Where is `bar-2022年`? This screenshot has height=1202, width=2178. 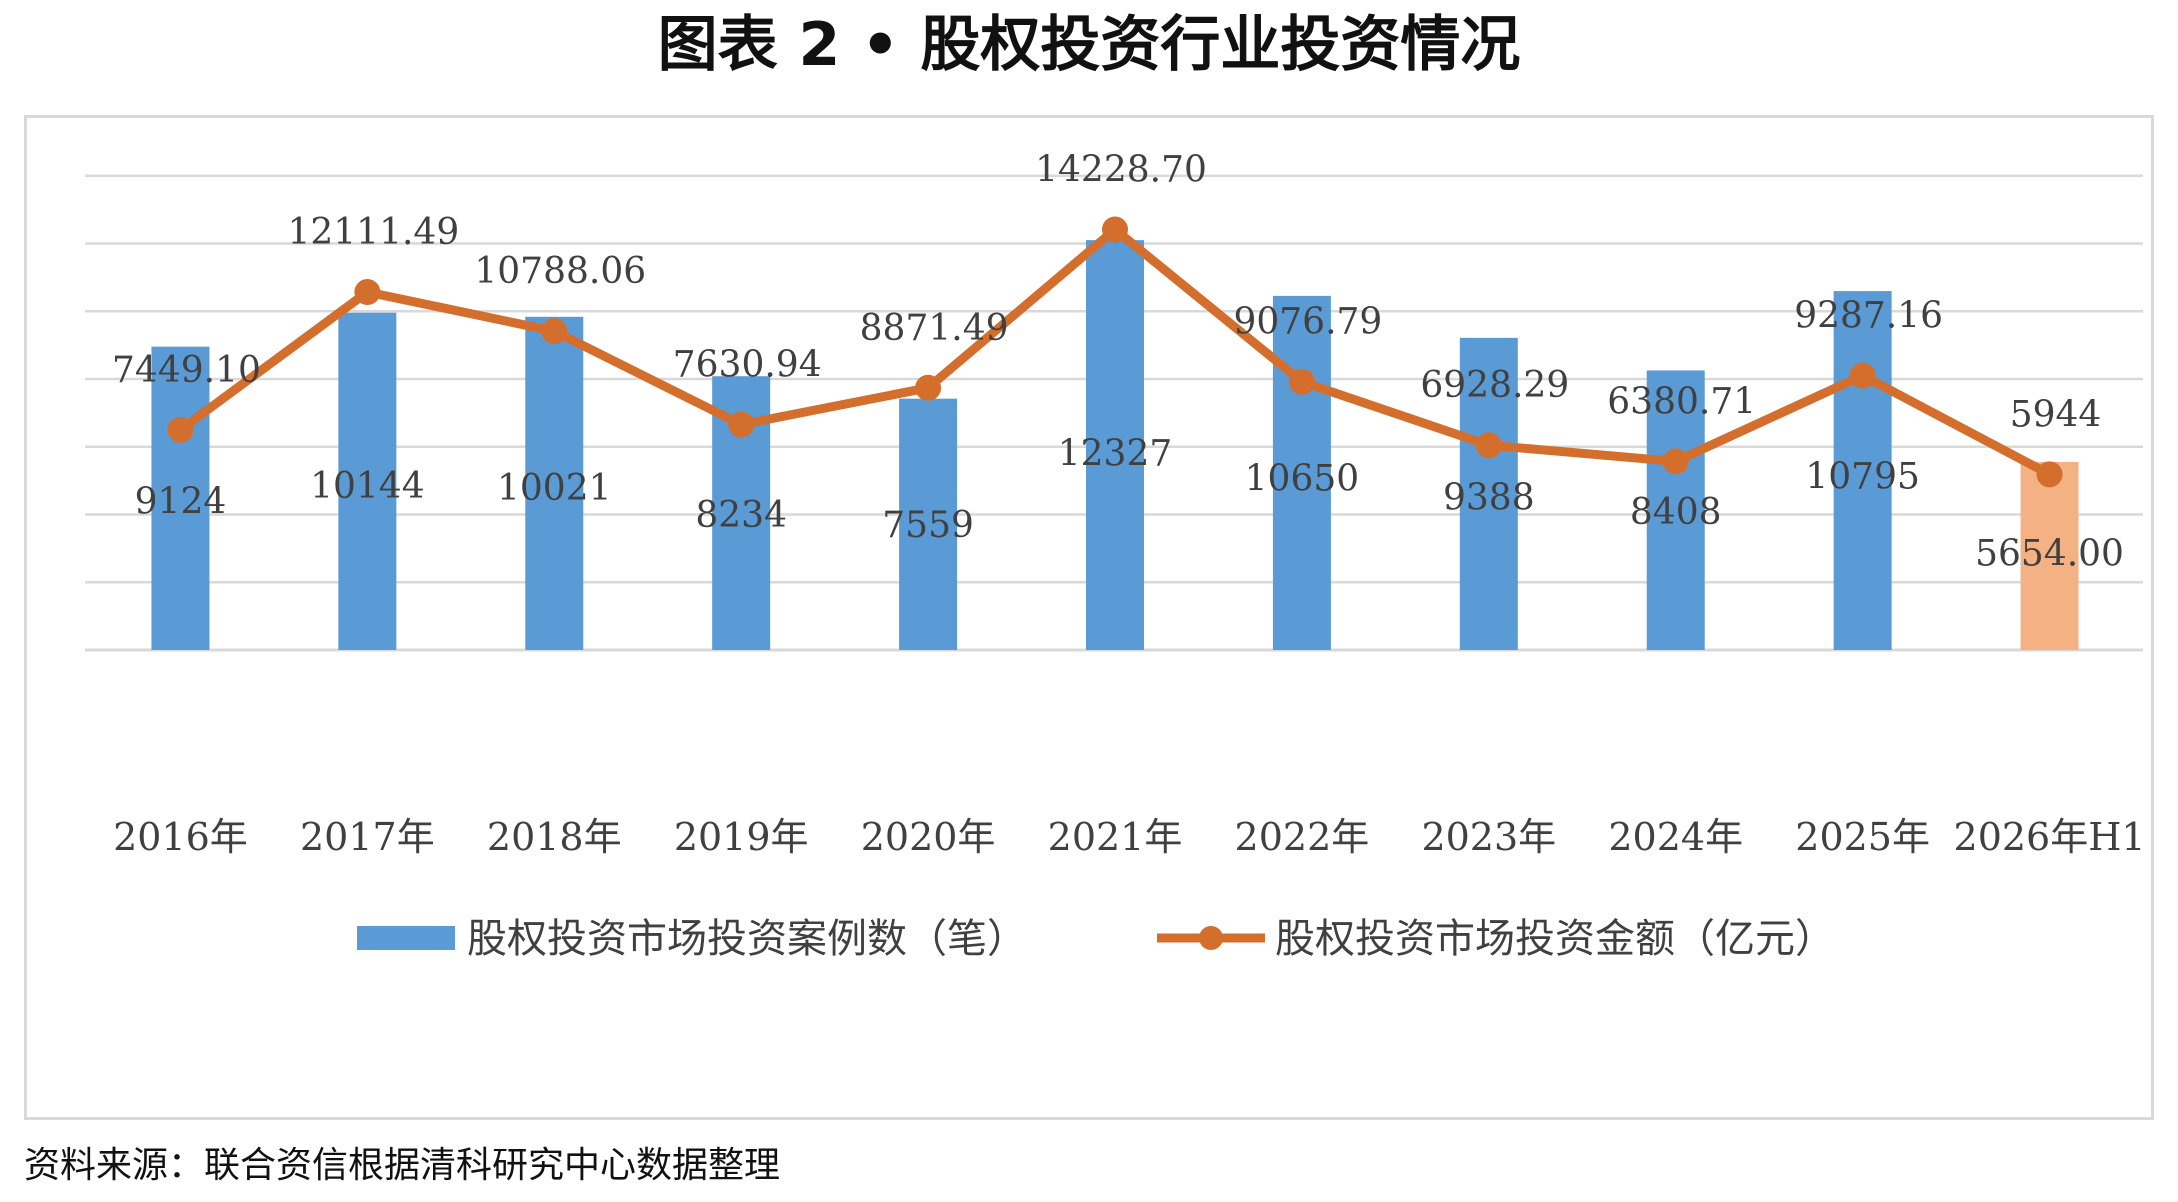
bar-2022年 is located at coordinates (1301, 472).